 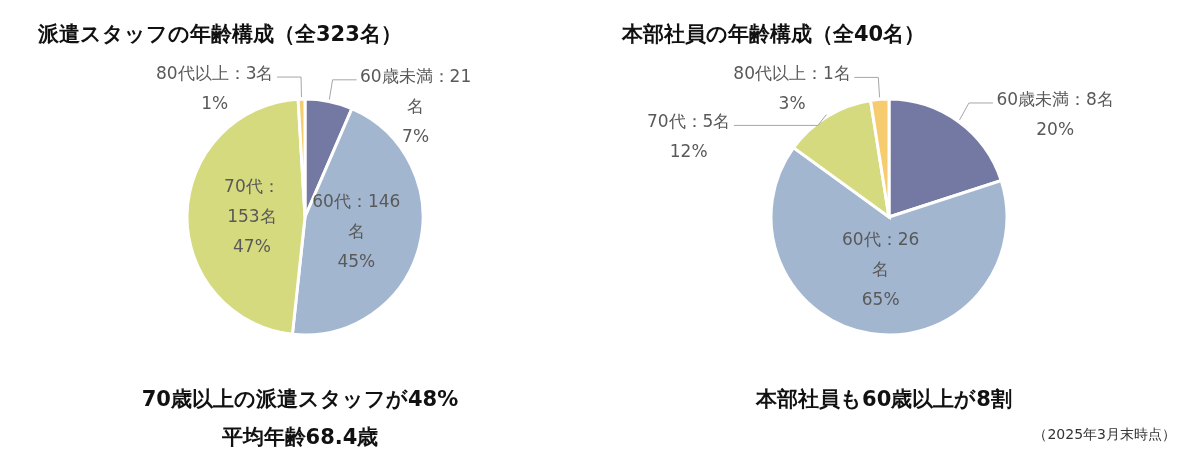 I want to click on slice-label: 60歳未満：21 名 7%, so click(x=415, y=105).